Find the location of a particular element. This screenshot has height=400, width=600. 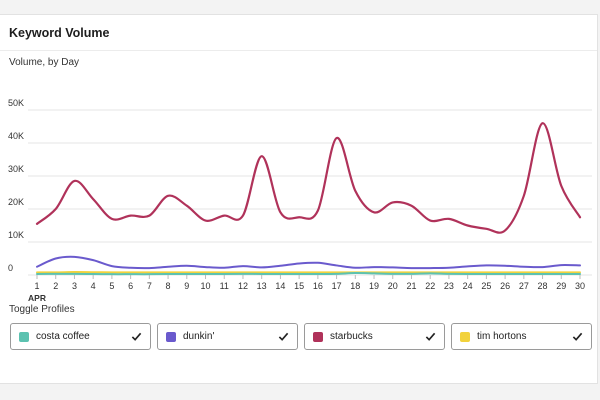

x-tick-label: 28 is located at coordinates (543, 286).